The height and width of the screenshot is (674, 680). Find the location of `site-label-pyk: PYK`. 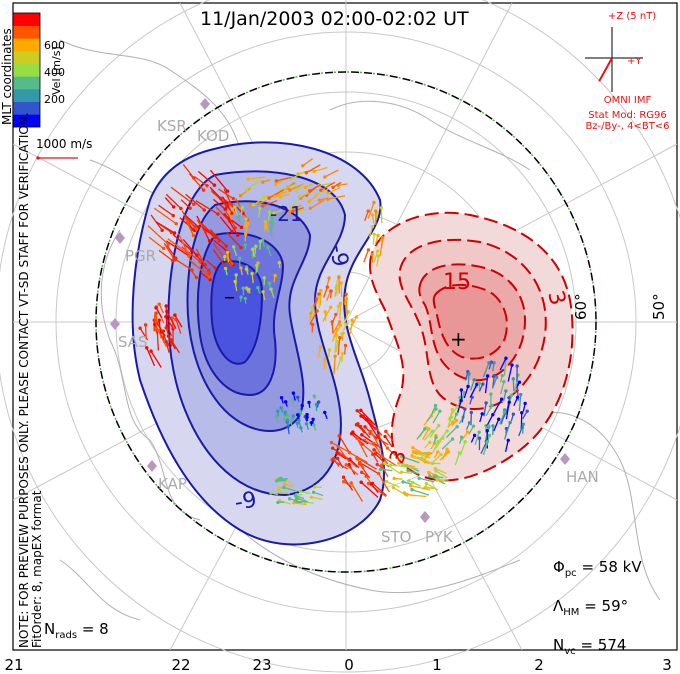

site-label-pyk: PYK is located at coordinates (439, 537).